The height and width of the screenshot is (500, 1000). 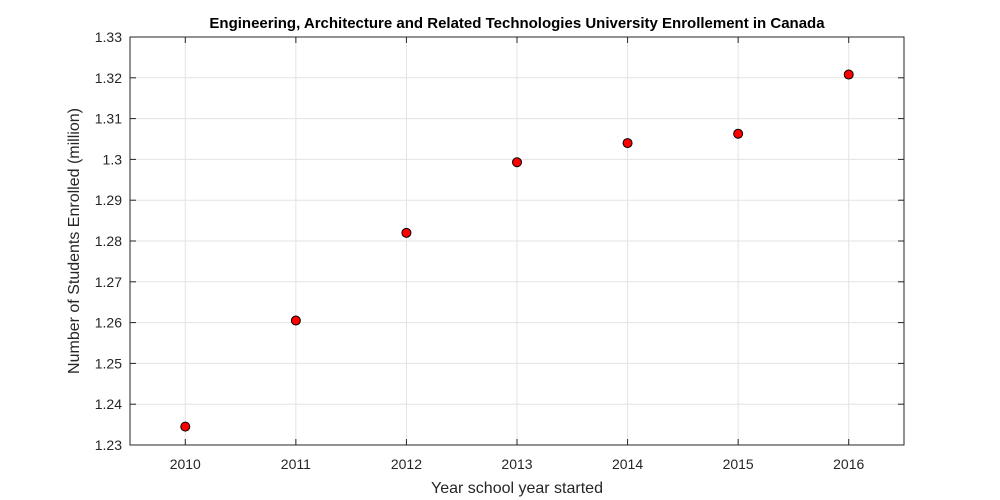 I want to click on x-tick-label: 2016, so click(x=848, y=464).